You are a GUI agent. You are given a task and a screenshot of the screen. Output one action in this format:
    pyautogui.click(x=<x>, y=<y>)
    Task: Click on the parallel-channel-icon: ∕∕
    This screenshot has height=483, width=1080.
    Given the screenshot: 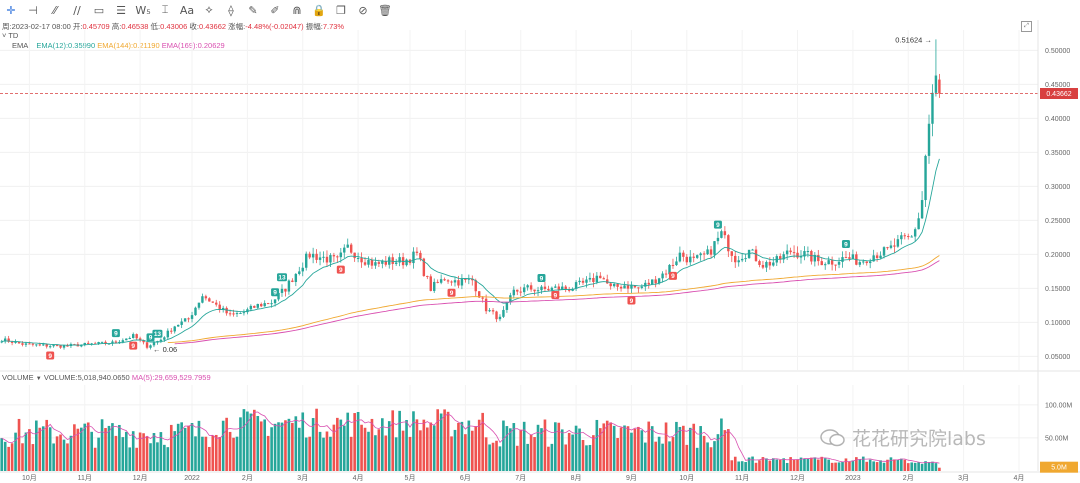 What is the action you would take?
    pyautogui.click(x=77, y=10)
    